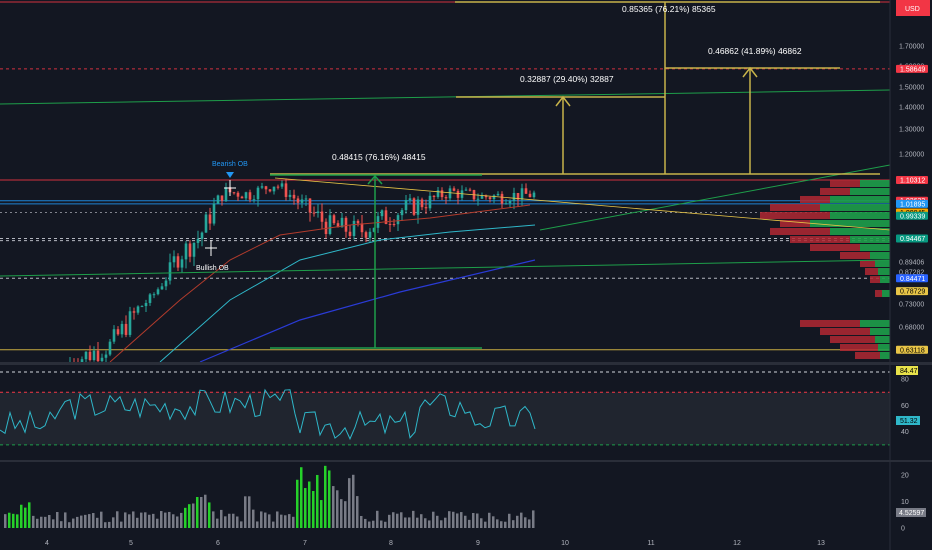 This screenshot has height=550, width=932. Describe the element at coordinates (911, 263) in the screenshot. I see `price-tick: 0.89406` at that location.